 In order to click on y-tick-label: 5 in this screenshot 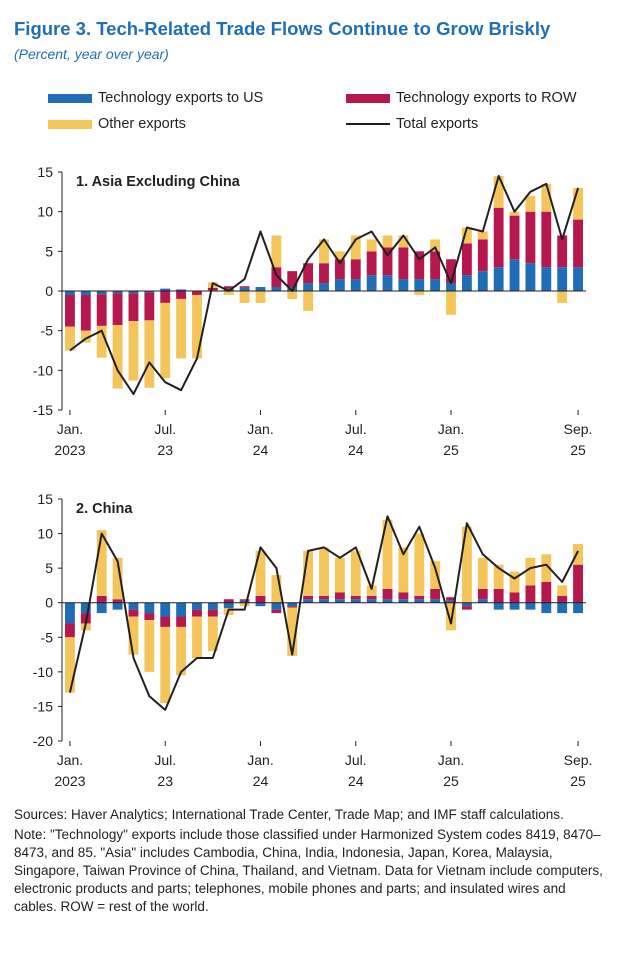, I will do `click(49, 568)`.